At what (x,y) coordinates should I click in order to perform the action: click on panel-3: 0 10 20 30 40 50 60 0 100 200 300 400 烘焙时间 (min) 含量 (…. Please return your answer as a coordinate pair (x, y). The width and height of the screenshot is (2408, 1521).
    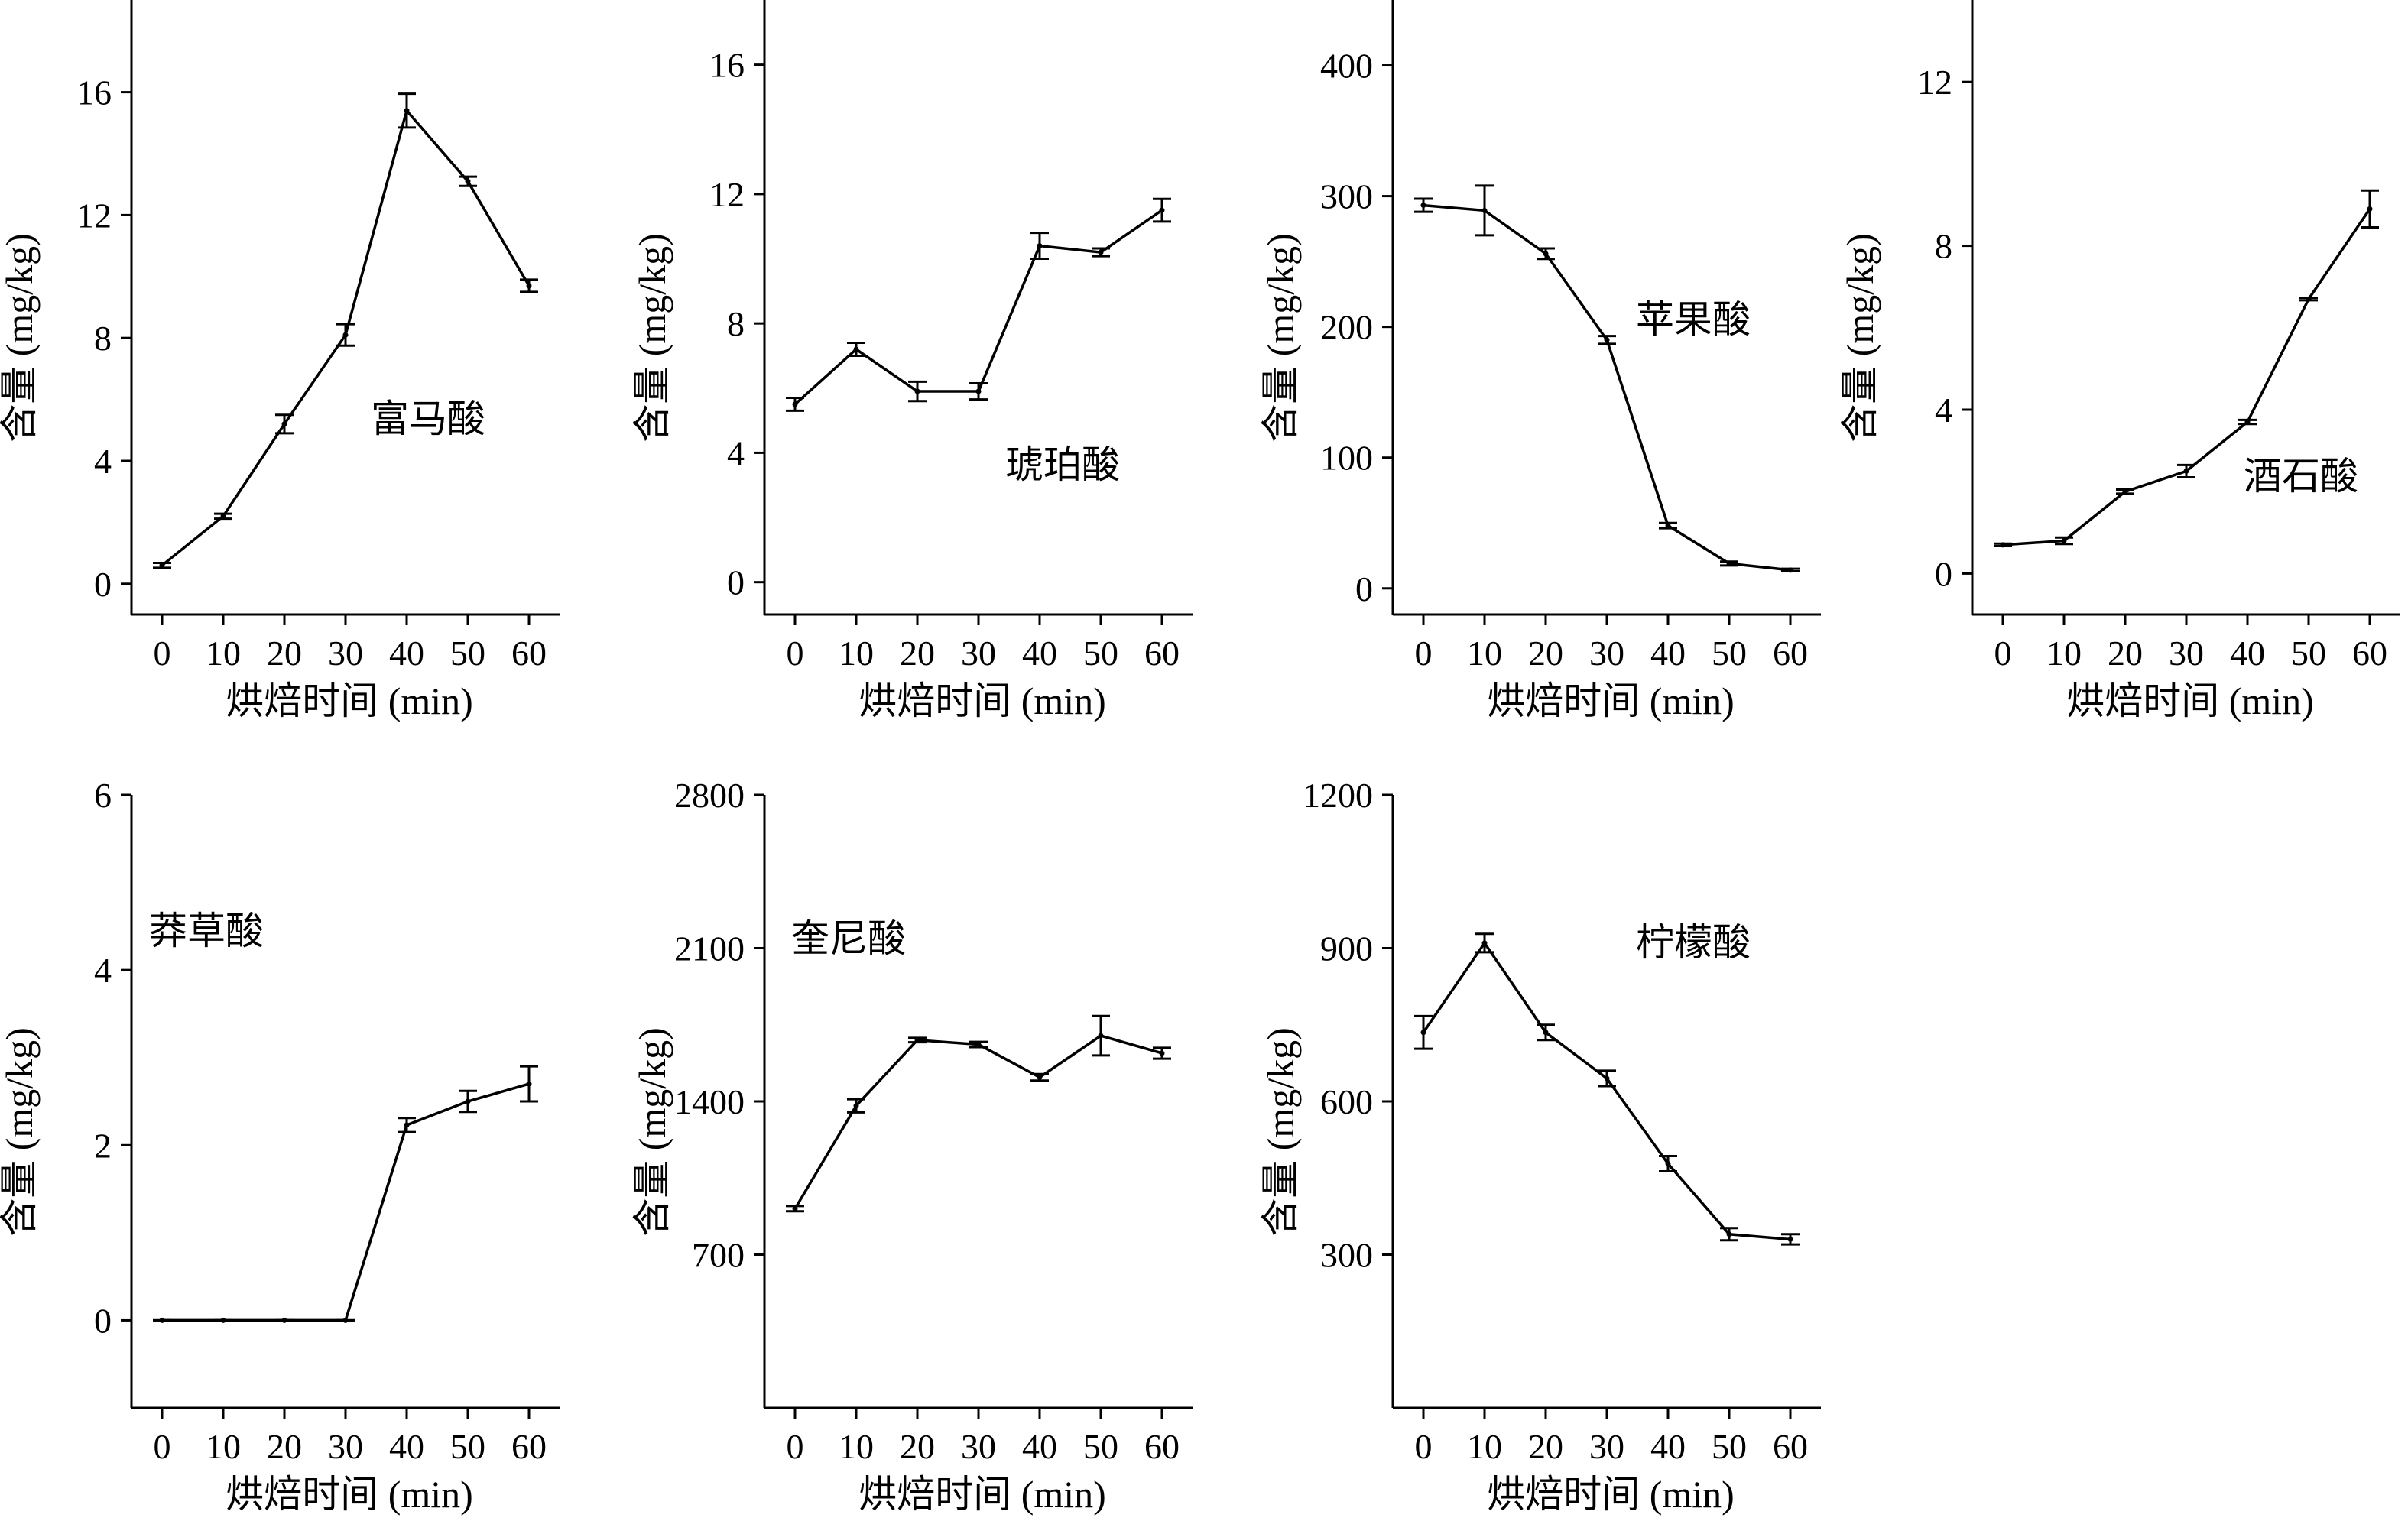
    Looking at the image, I should click on (1540, 361).